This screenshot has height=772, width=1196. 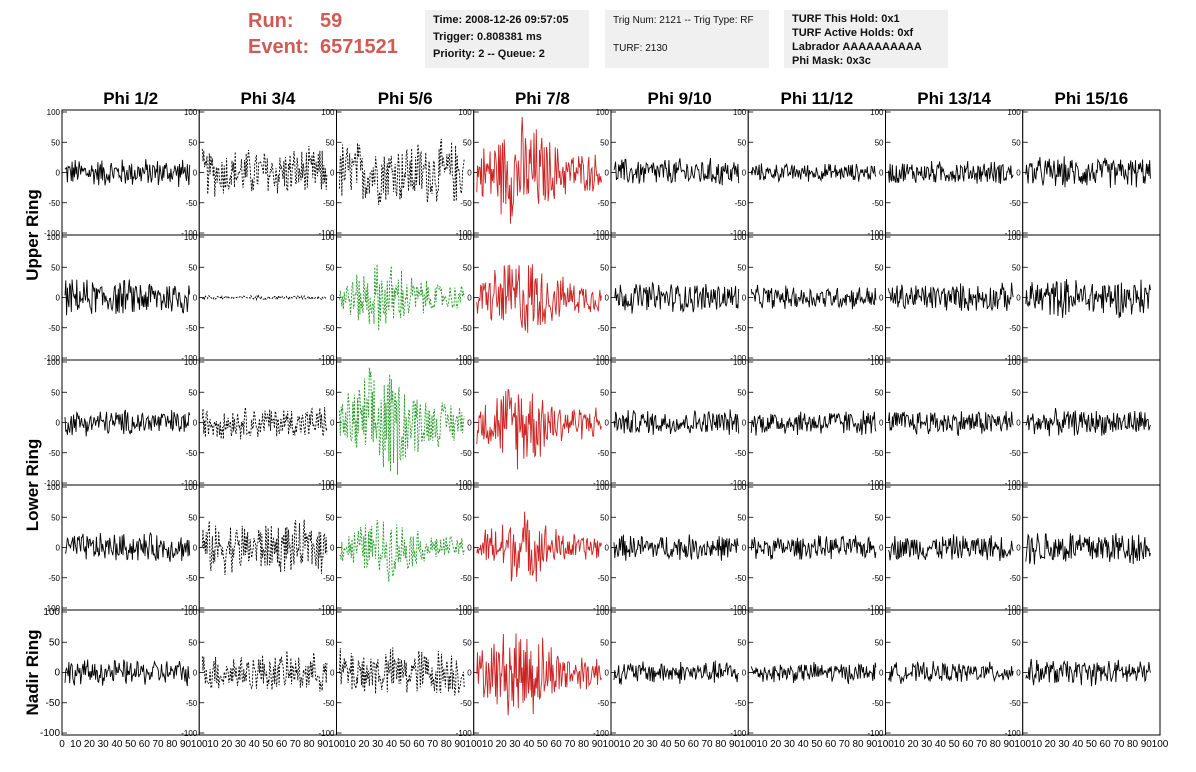 What do you see at coordinates (543, 744) in the screenshot?
I see `x-tick-label: 50` at bounding box center [543, 744].